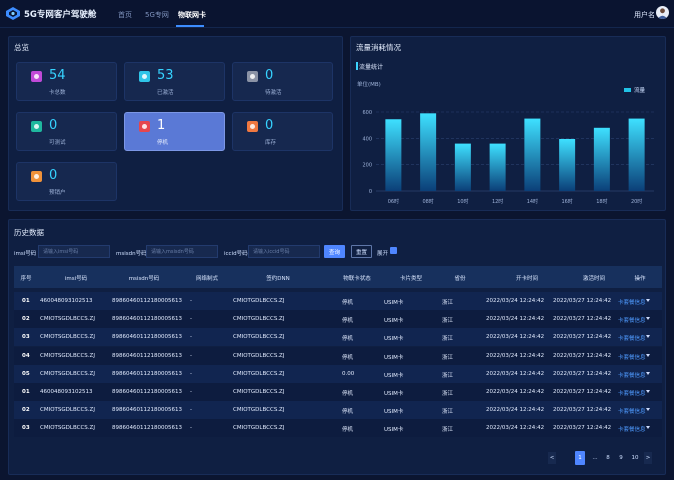 The height and width of the screenshot is (480, 674). I want to click on card-testable: 0 可测试, so click(66, 131).